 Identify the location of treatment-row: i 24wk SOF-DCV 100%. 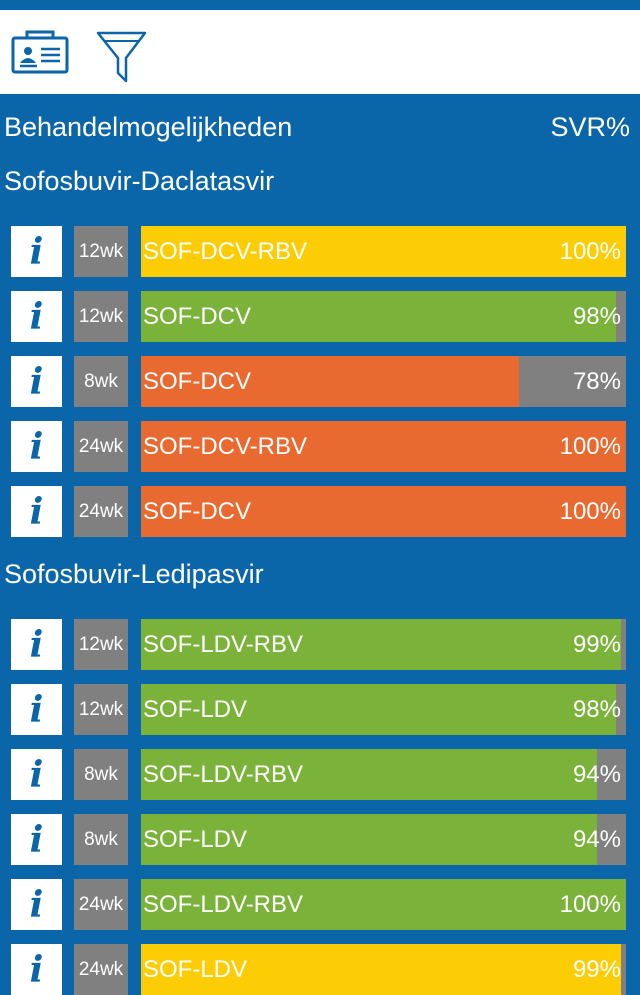
(320, 511).